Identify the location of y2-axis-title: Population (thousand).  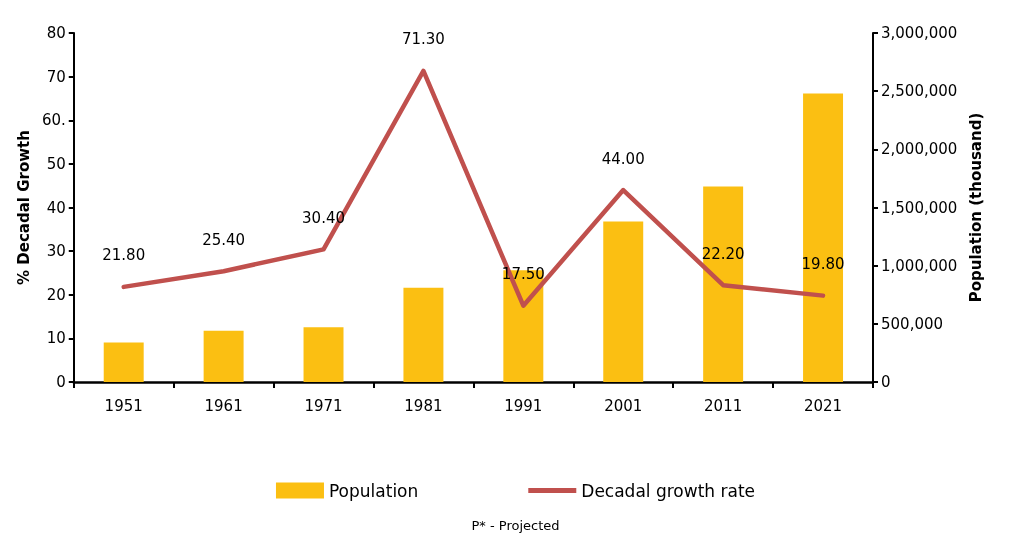
(975, 207).